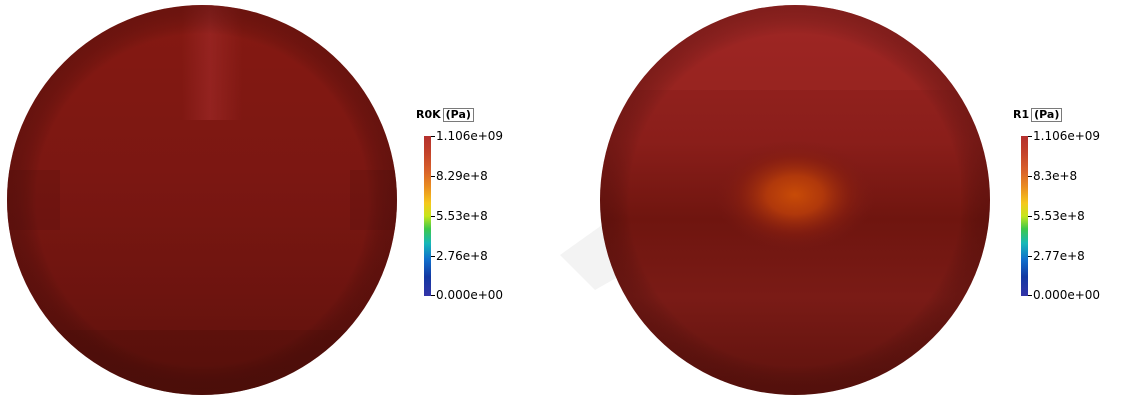 This screenshot has width=1123, height=400. Describe the element at coordinates (428, 114) in the screenshot. I see `scalar-bar-variable: R0K` at that location.